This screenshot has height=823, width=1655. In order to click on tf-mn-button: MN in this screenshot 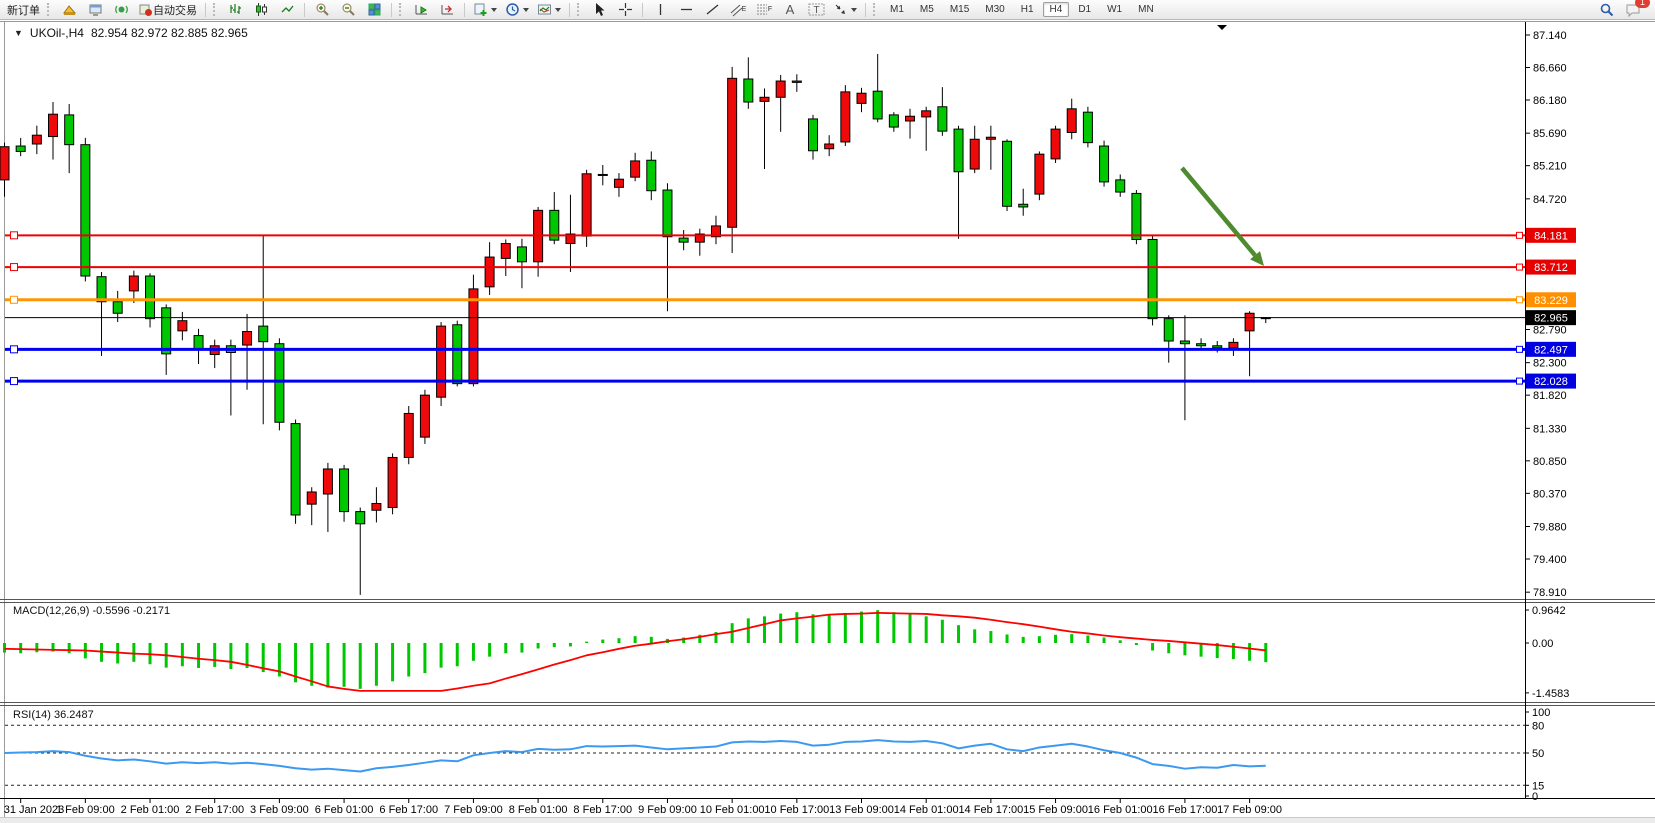, I will do `click(1146, 9)`.